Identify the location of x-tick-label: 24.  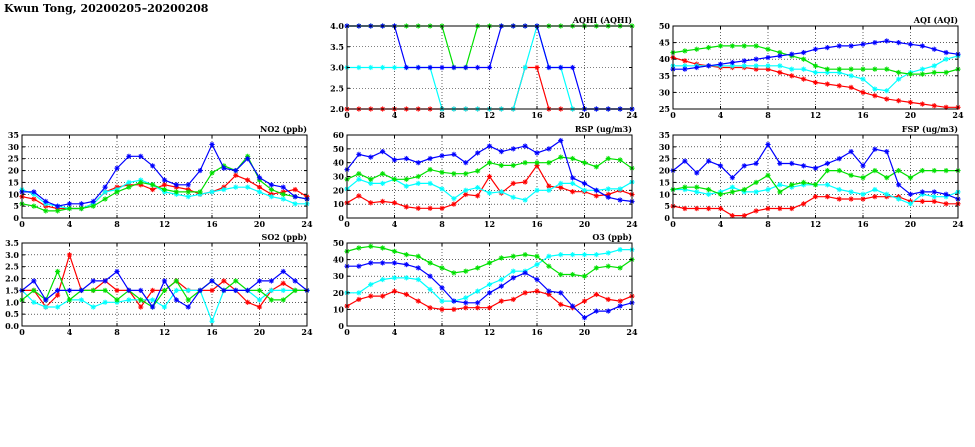
(307, 332).